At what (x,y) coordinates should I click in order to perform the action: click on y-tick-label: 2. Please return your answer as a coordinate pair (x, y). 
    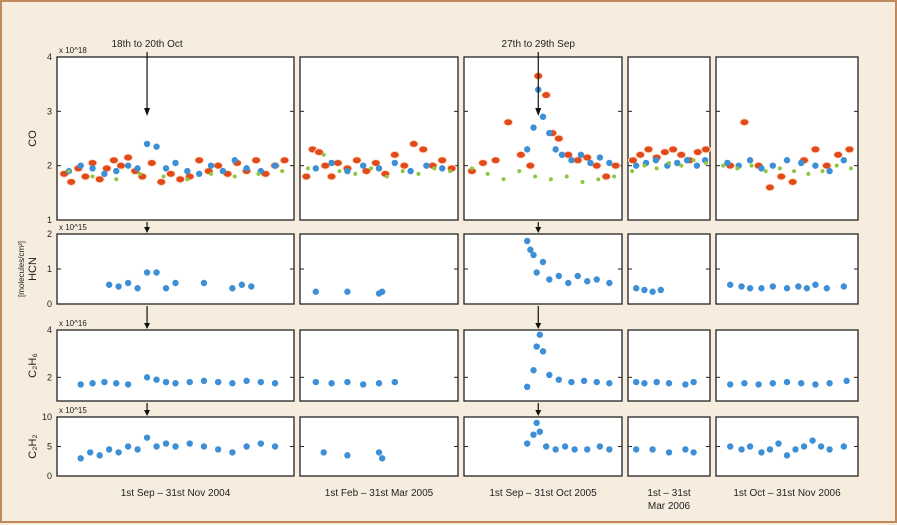
    Looking at the image, I should click on (49, 377).